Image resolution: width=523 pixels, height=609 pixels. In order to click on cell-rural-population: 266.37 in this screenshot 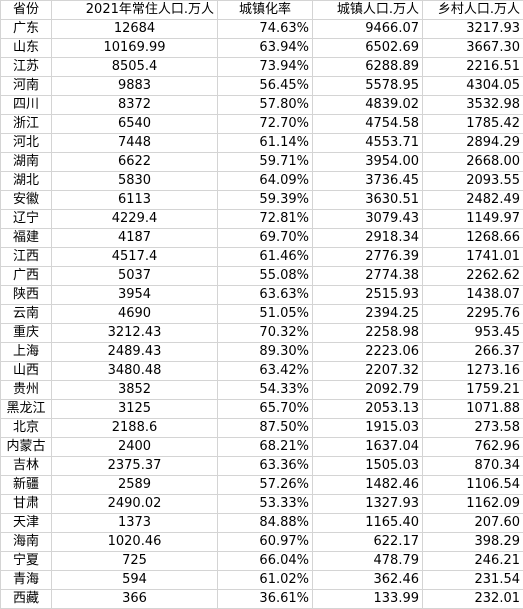, I will do `click(472, 352)`.